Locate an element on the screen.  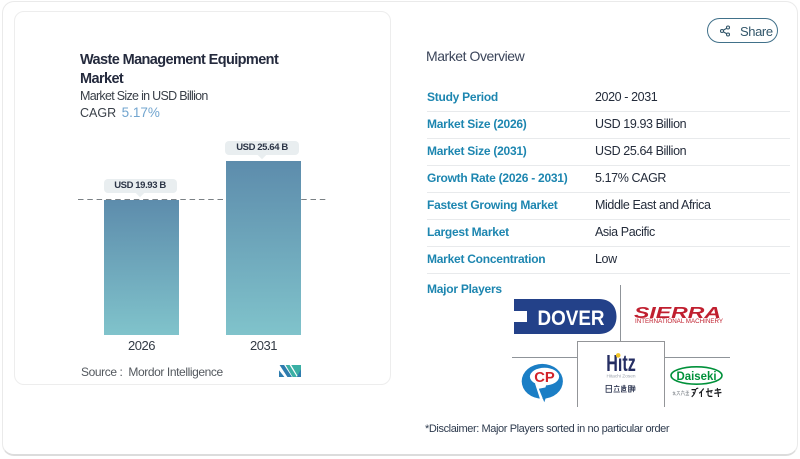
svg-text: Hitachi Zosen is located at coordinates (621, 376).